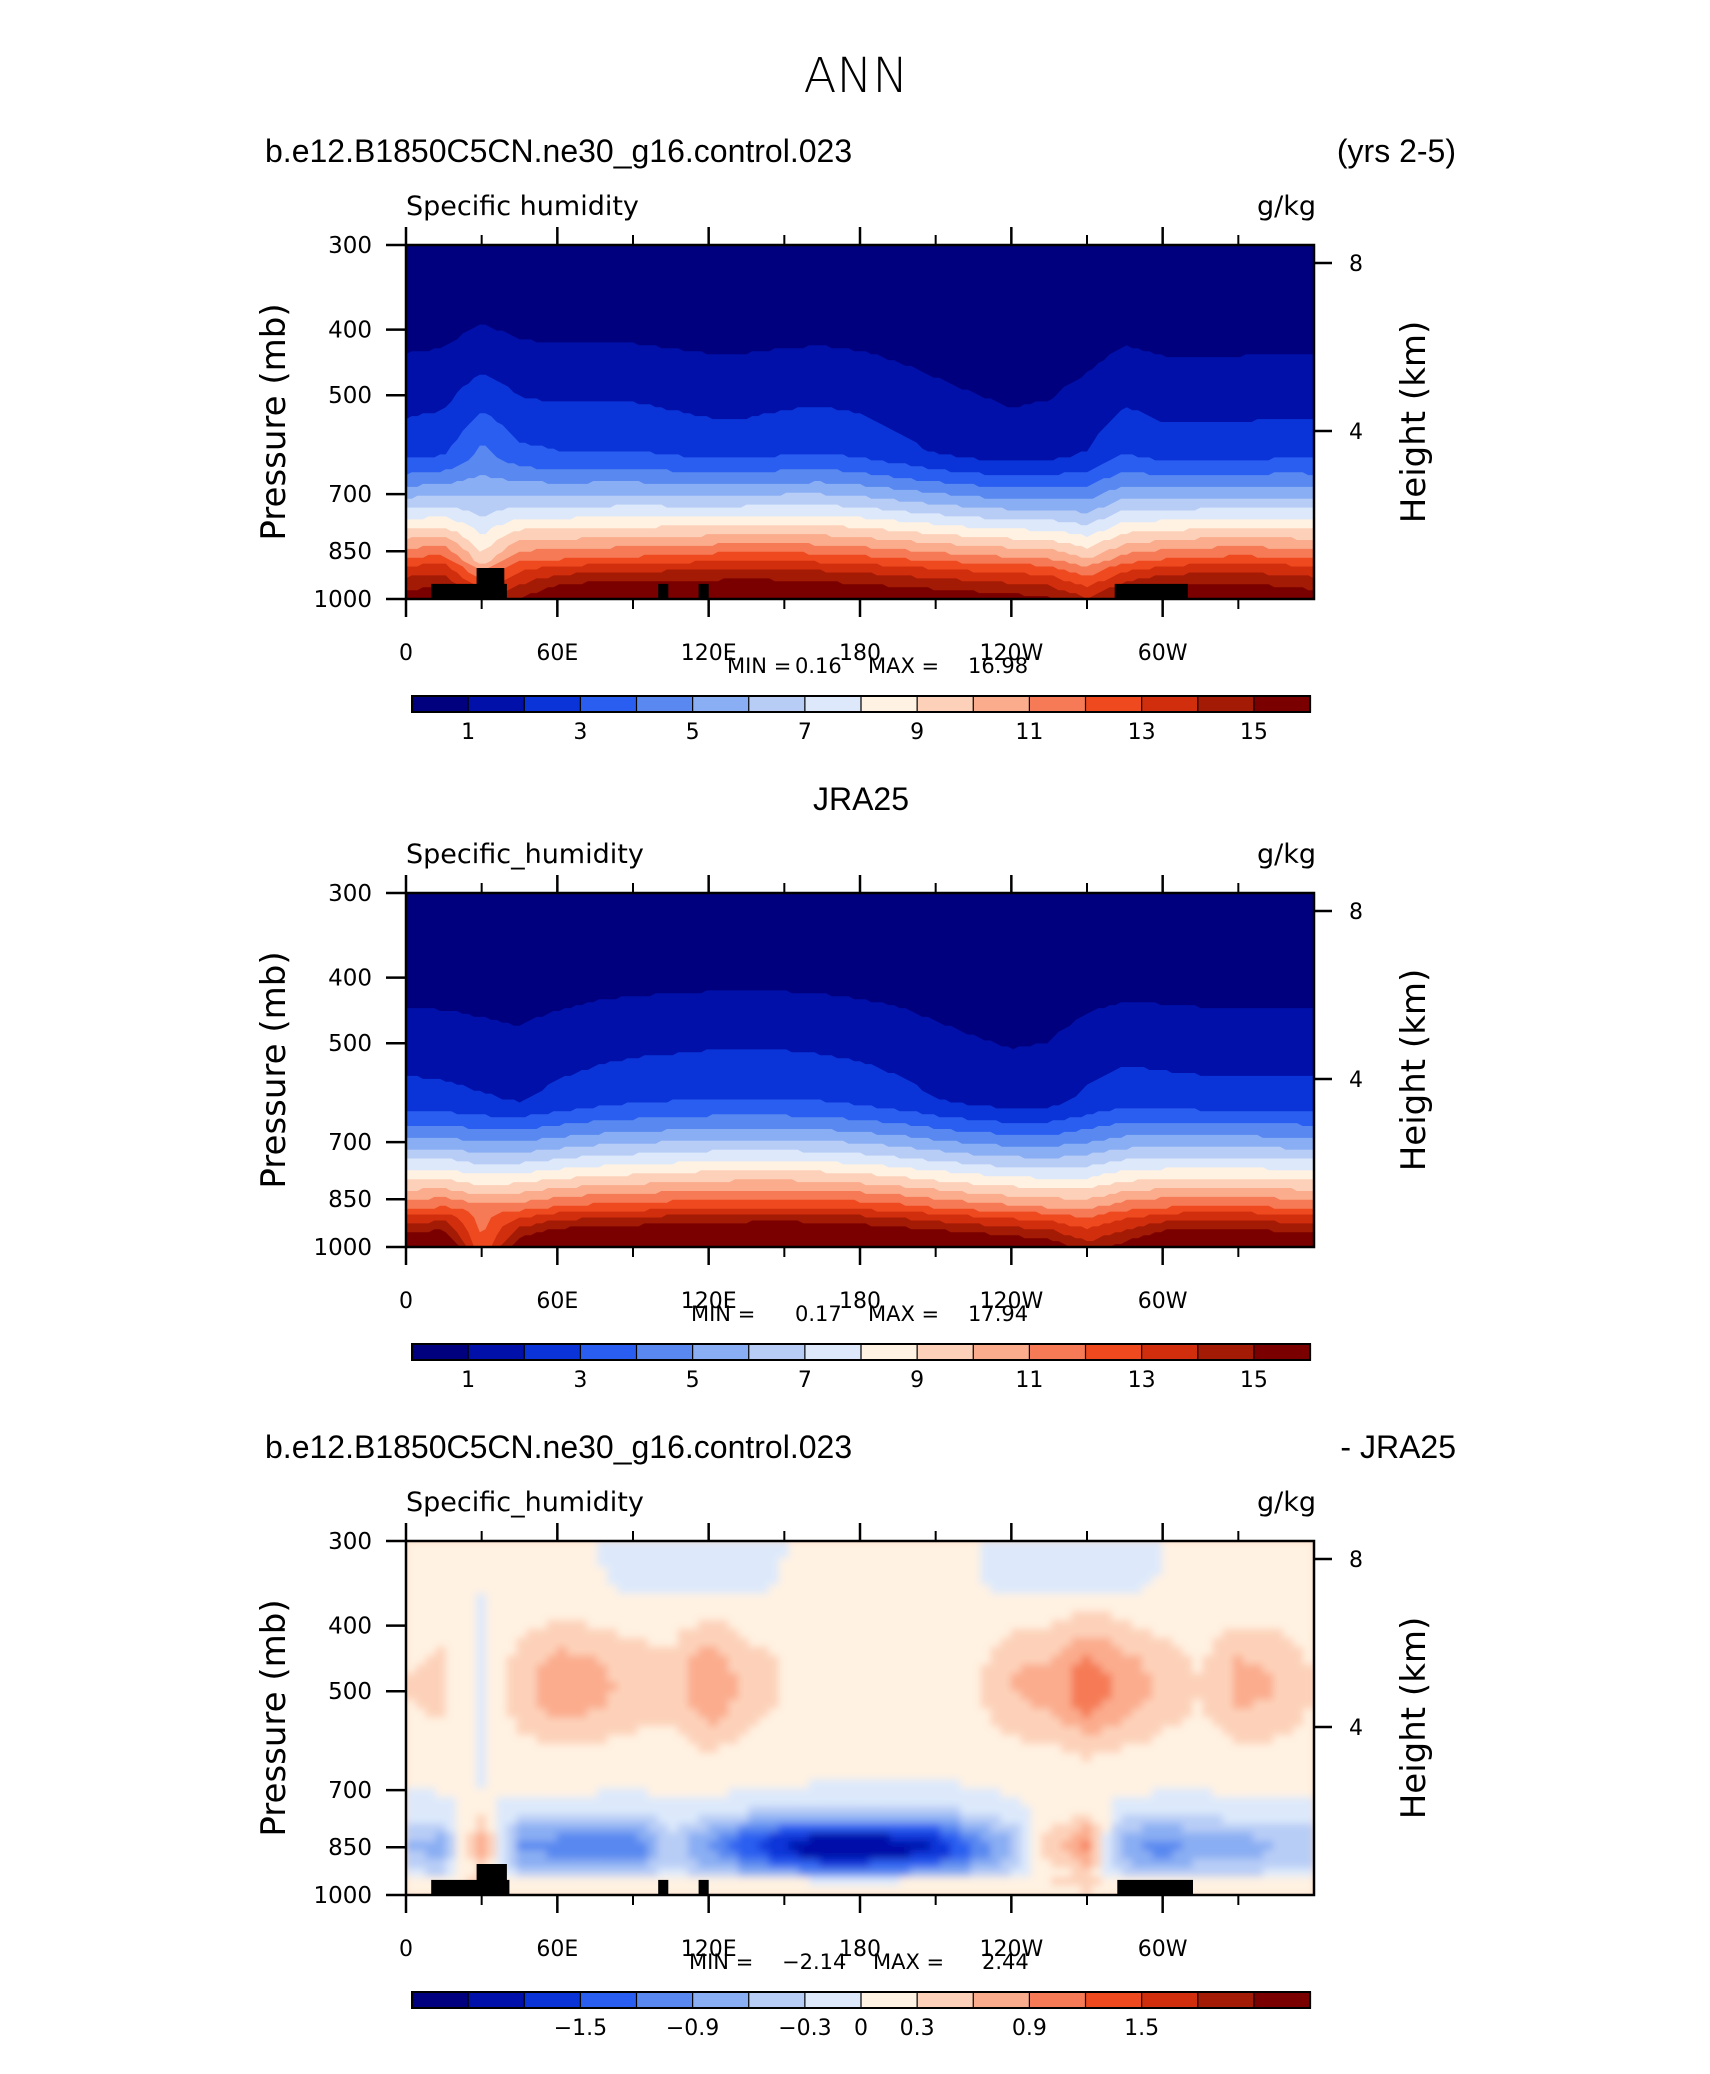 The height and width of the screenshot is (2074, 1710). I want to click on y-tick-label: 850, so click(350, 552).